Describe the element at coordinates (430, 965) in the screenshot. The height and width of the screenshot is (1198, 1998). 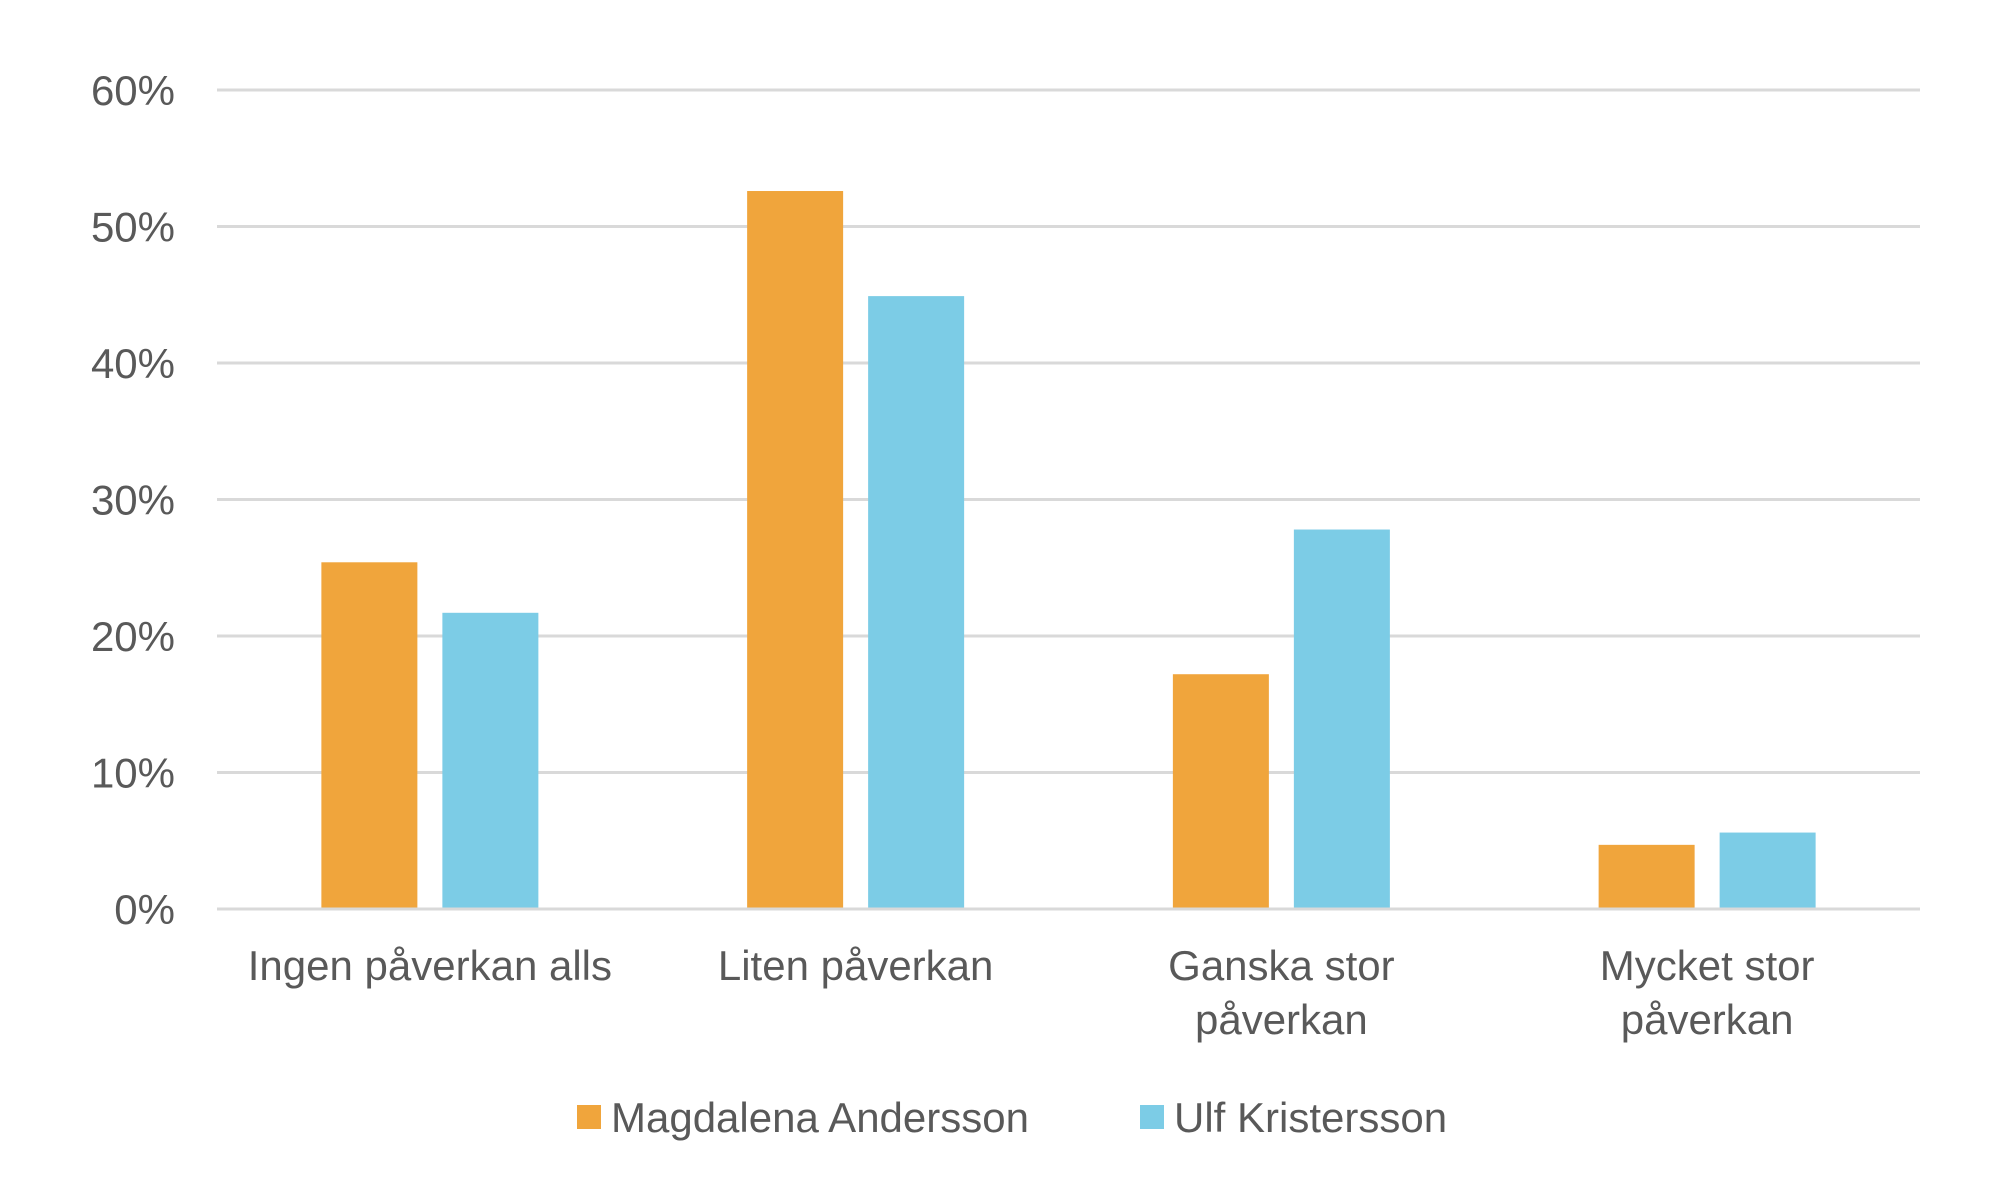
I see `x-tick-label: Ingen påverkan alls` at that location.